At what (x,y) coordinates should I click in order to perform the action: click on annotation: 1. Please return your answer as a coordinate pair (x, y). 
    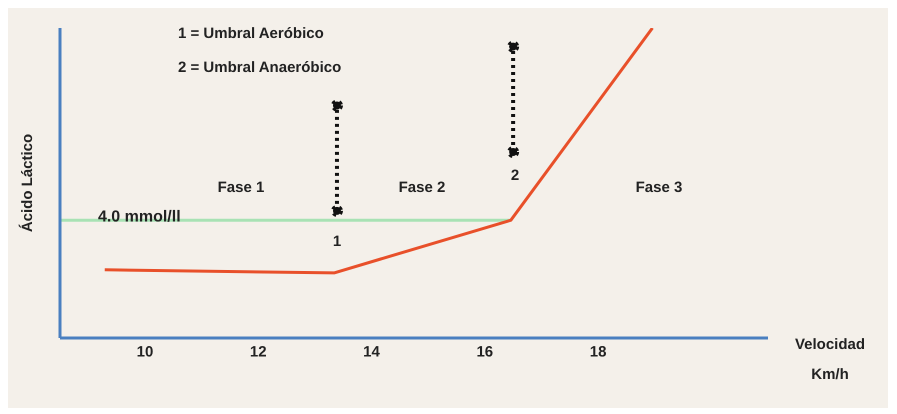
    Looking at the image, I should click on (337, 241).